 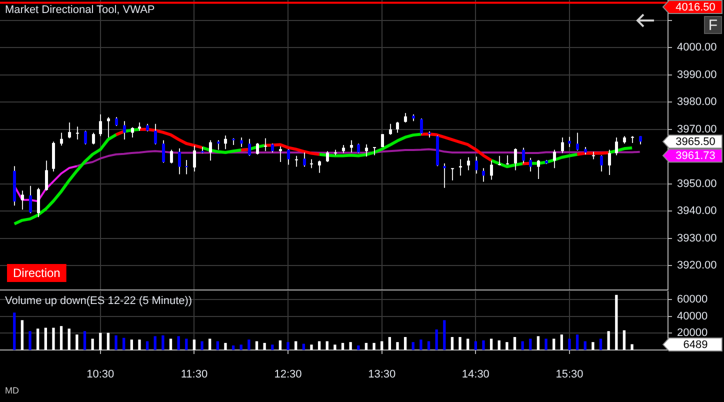 I want to click on y-tick-label: 3970.00, so click(x=697, y=129).